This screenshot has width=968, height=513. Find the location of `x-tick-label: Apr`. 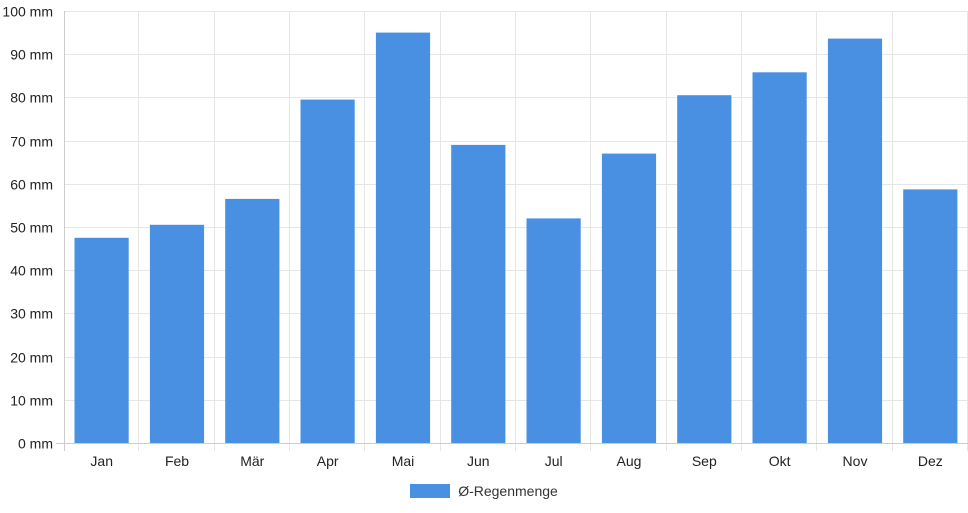

x-tick-label: Apr is located at coordinates (328, 461).